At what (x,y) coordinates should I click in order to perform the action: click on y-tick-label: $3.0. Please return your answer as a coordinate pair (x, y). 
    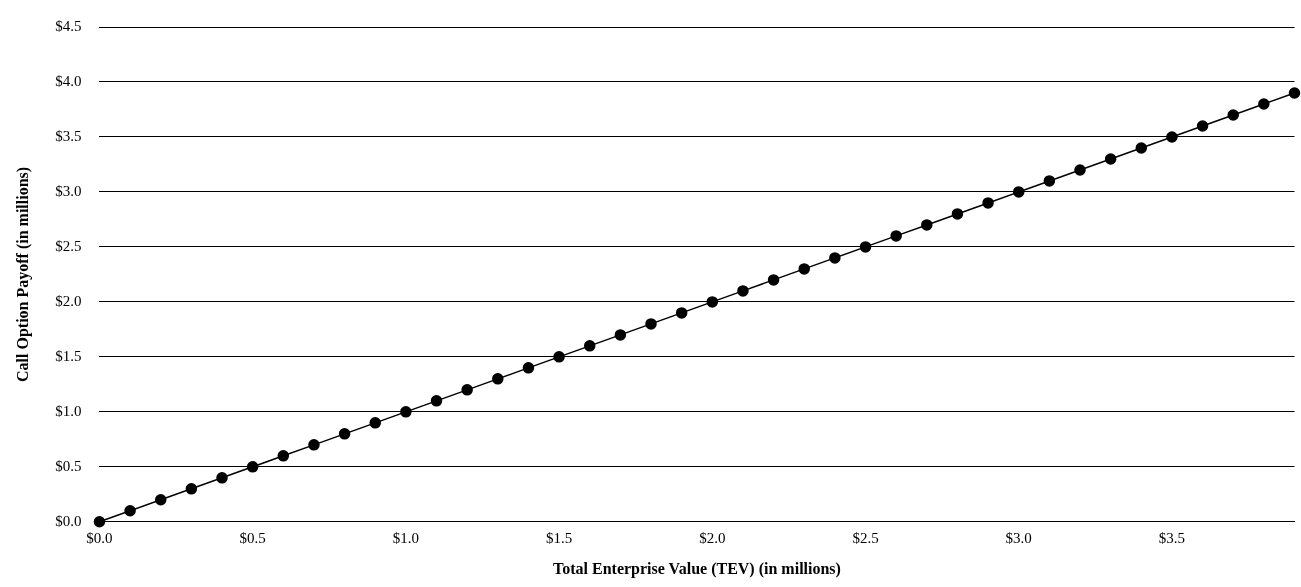
    Looking at the image, I should click on (68, 190).